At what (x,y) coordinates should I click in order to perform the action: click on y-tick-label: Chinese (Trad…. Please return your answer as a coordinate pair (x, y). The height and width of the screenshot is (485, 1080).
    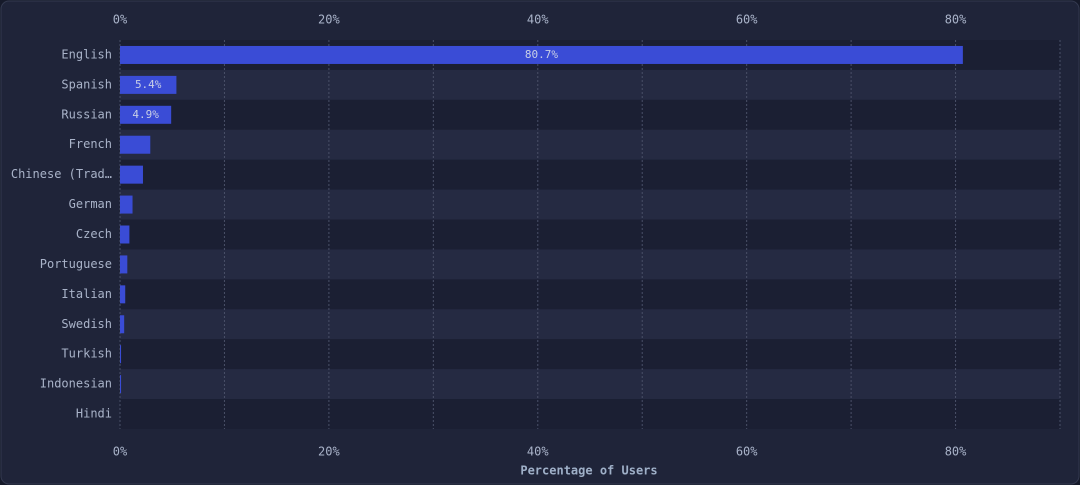
    Looking at the image, I should click on (61, 174).